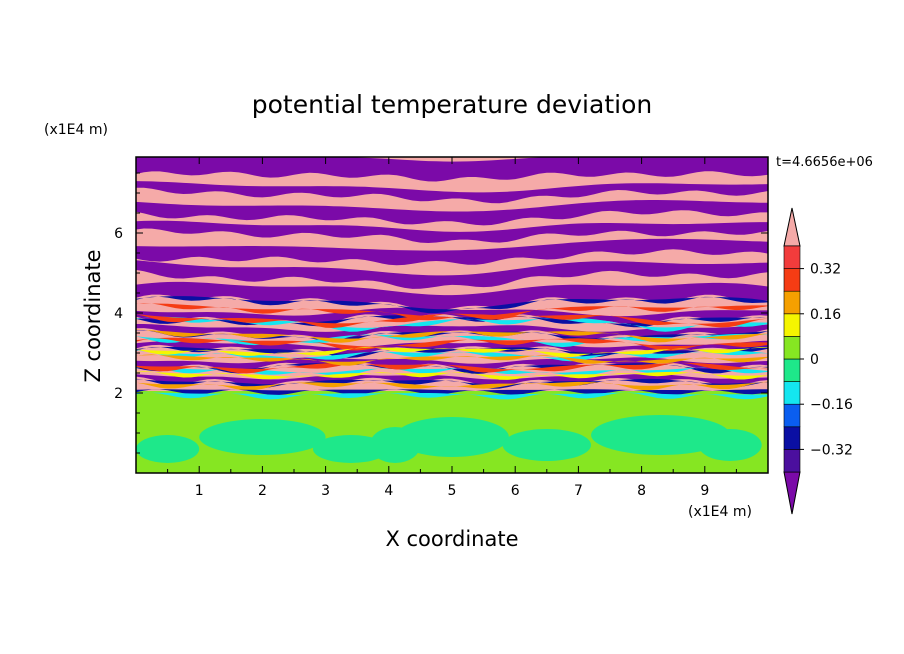  I want to click on colorbar-bottom-triangle, so click(792, 493).